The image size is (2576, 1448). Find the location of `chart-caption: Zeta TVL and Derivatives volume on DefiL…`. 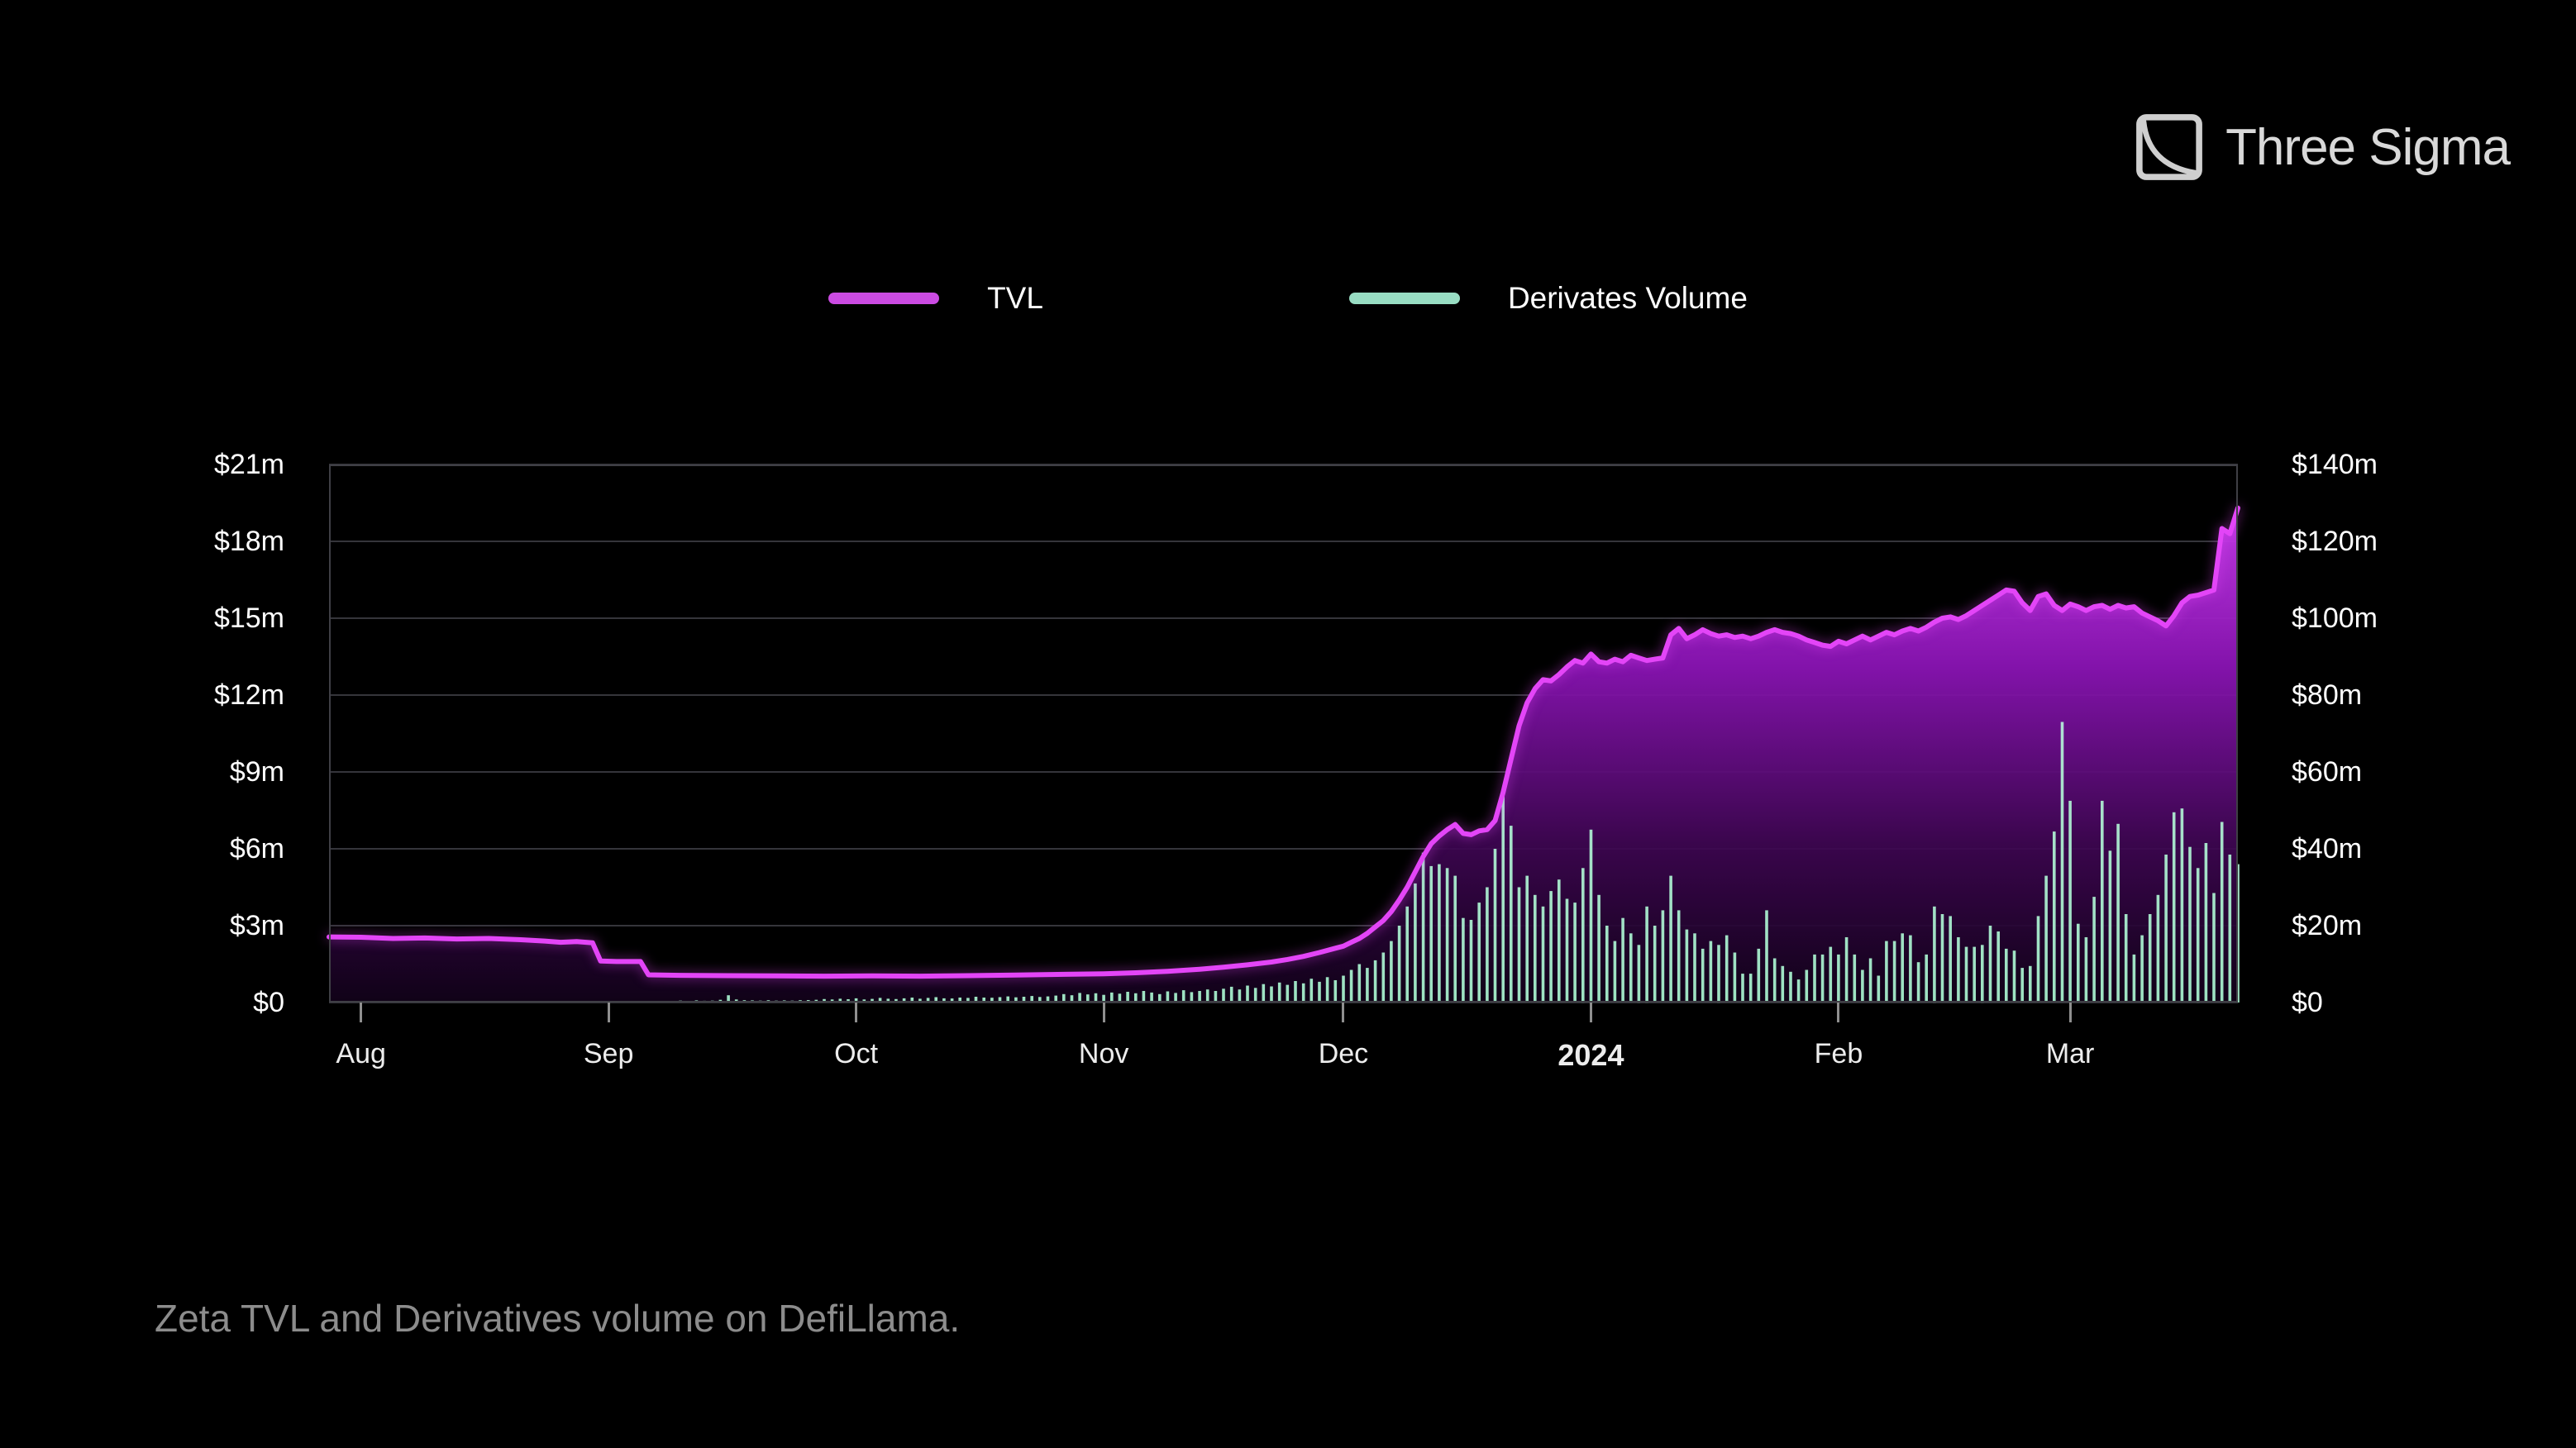

chart-caption: Zeta TVL and Derivatives volume on DefiL… is located at coordinates (558, 1318).